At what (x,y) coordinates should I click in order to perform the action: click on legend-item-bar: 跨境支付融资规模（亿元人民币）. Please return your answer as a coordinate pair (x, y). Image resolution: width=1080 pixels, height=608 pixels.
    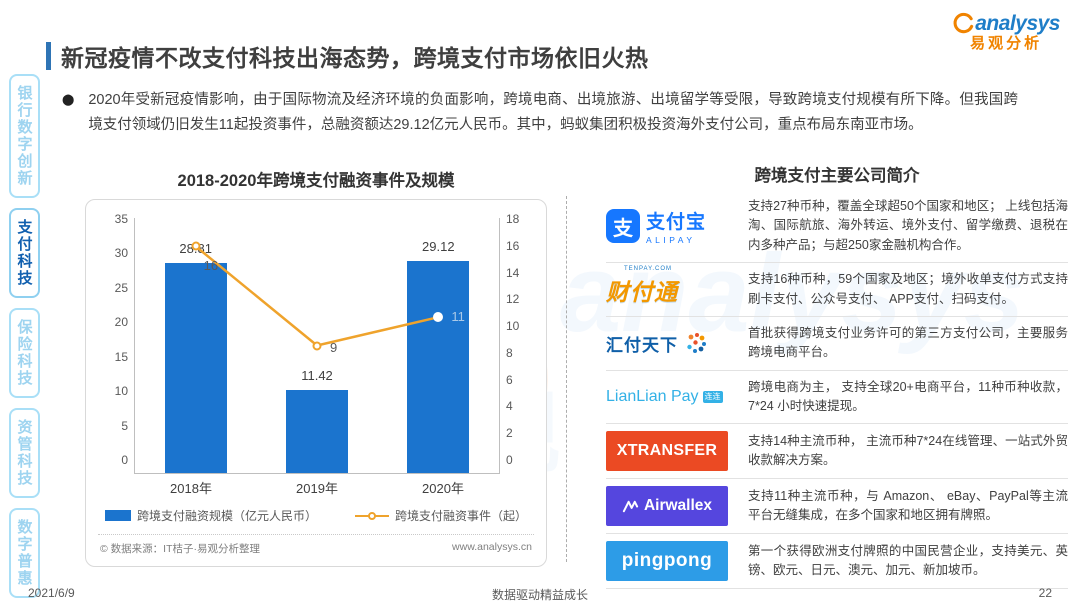
    Looking at the image, I should click on (210, 515).